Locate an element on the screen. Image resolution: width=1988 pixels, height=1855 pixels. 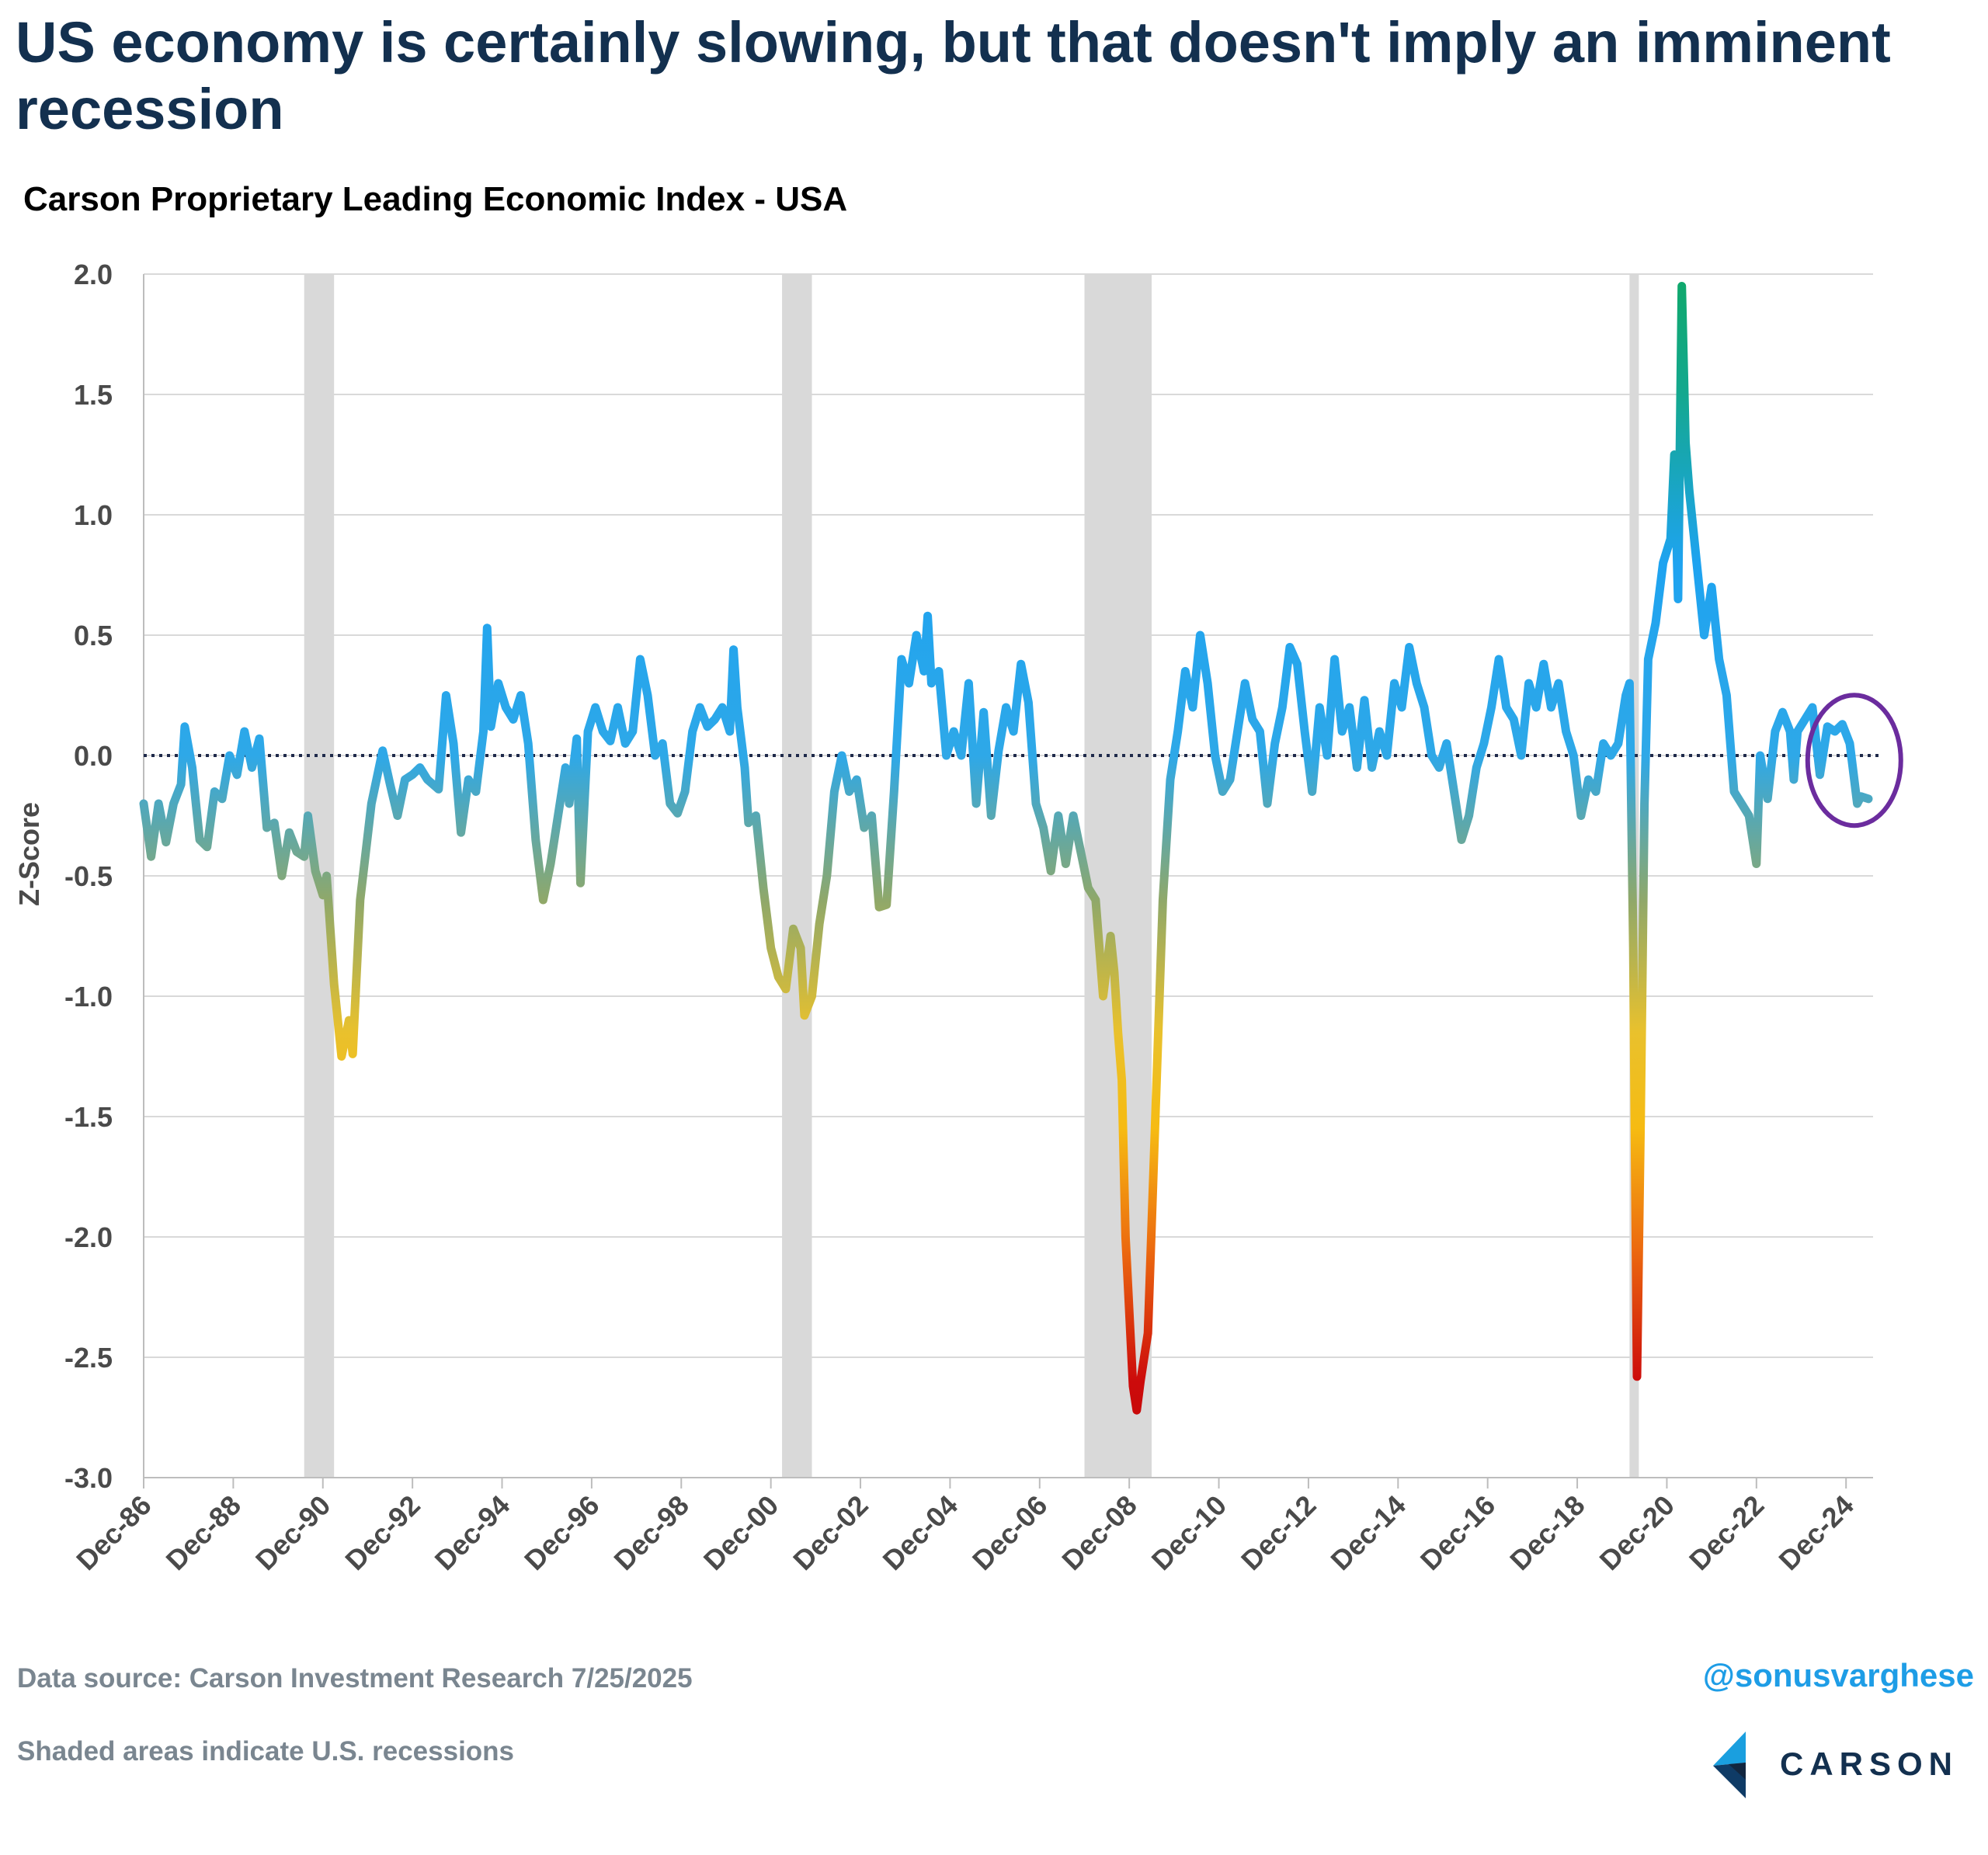
y-tick-label: -0.5 is located at coordinates (88, 876).